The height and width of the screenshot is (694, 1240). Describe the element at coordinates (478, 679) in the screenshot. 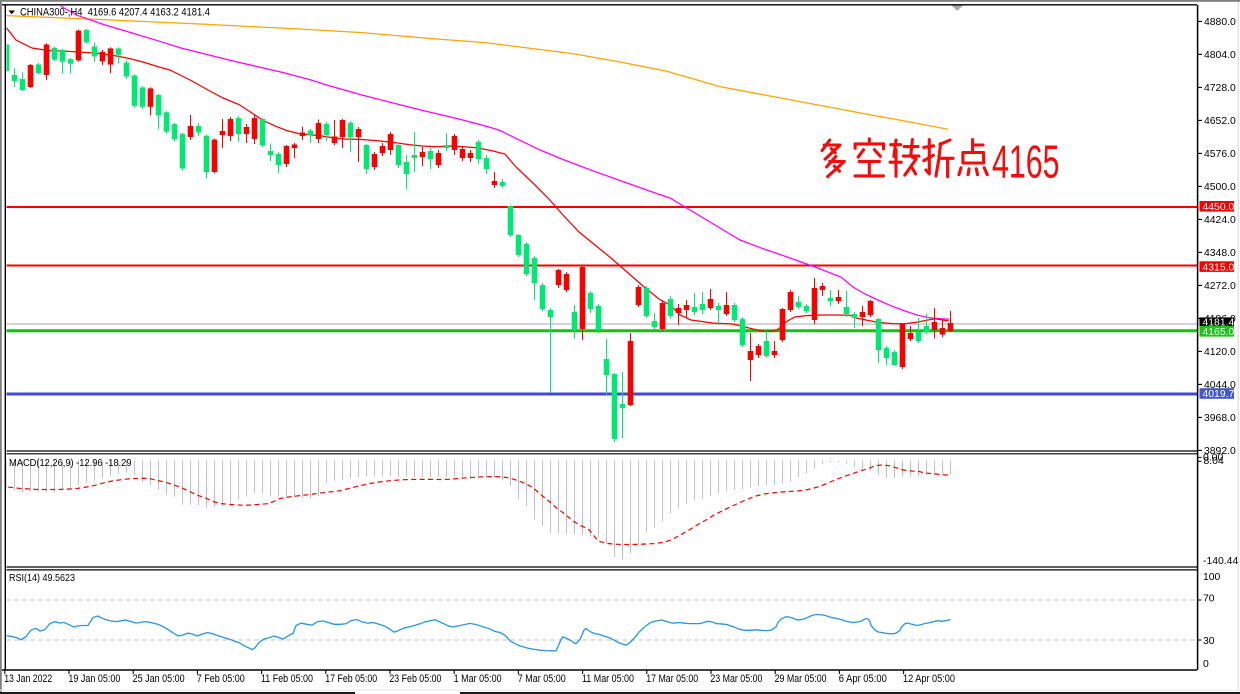

I see `svg-text: 1 Mar 05:00` at that location.